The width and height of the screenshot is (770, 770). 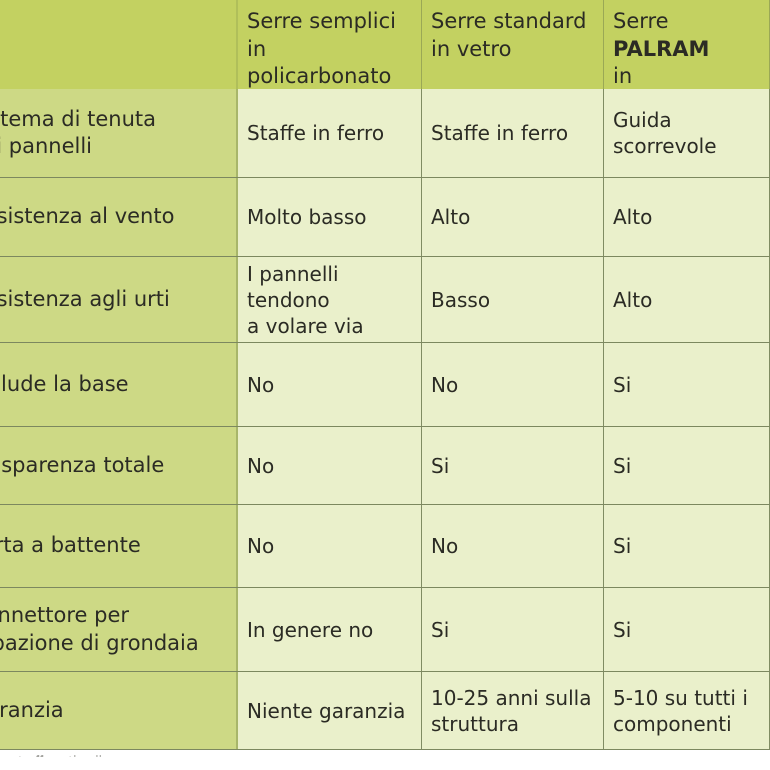 What do you see at coordinates (119, 710) in the screenshot?
I see `row-label-cell: Garanzia` at bounding box center [119, 710].